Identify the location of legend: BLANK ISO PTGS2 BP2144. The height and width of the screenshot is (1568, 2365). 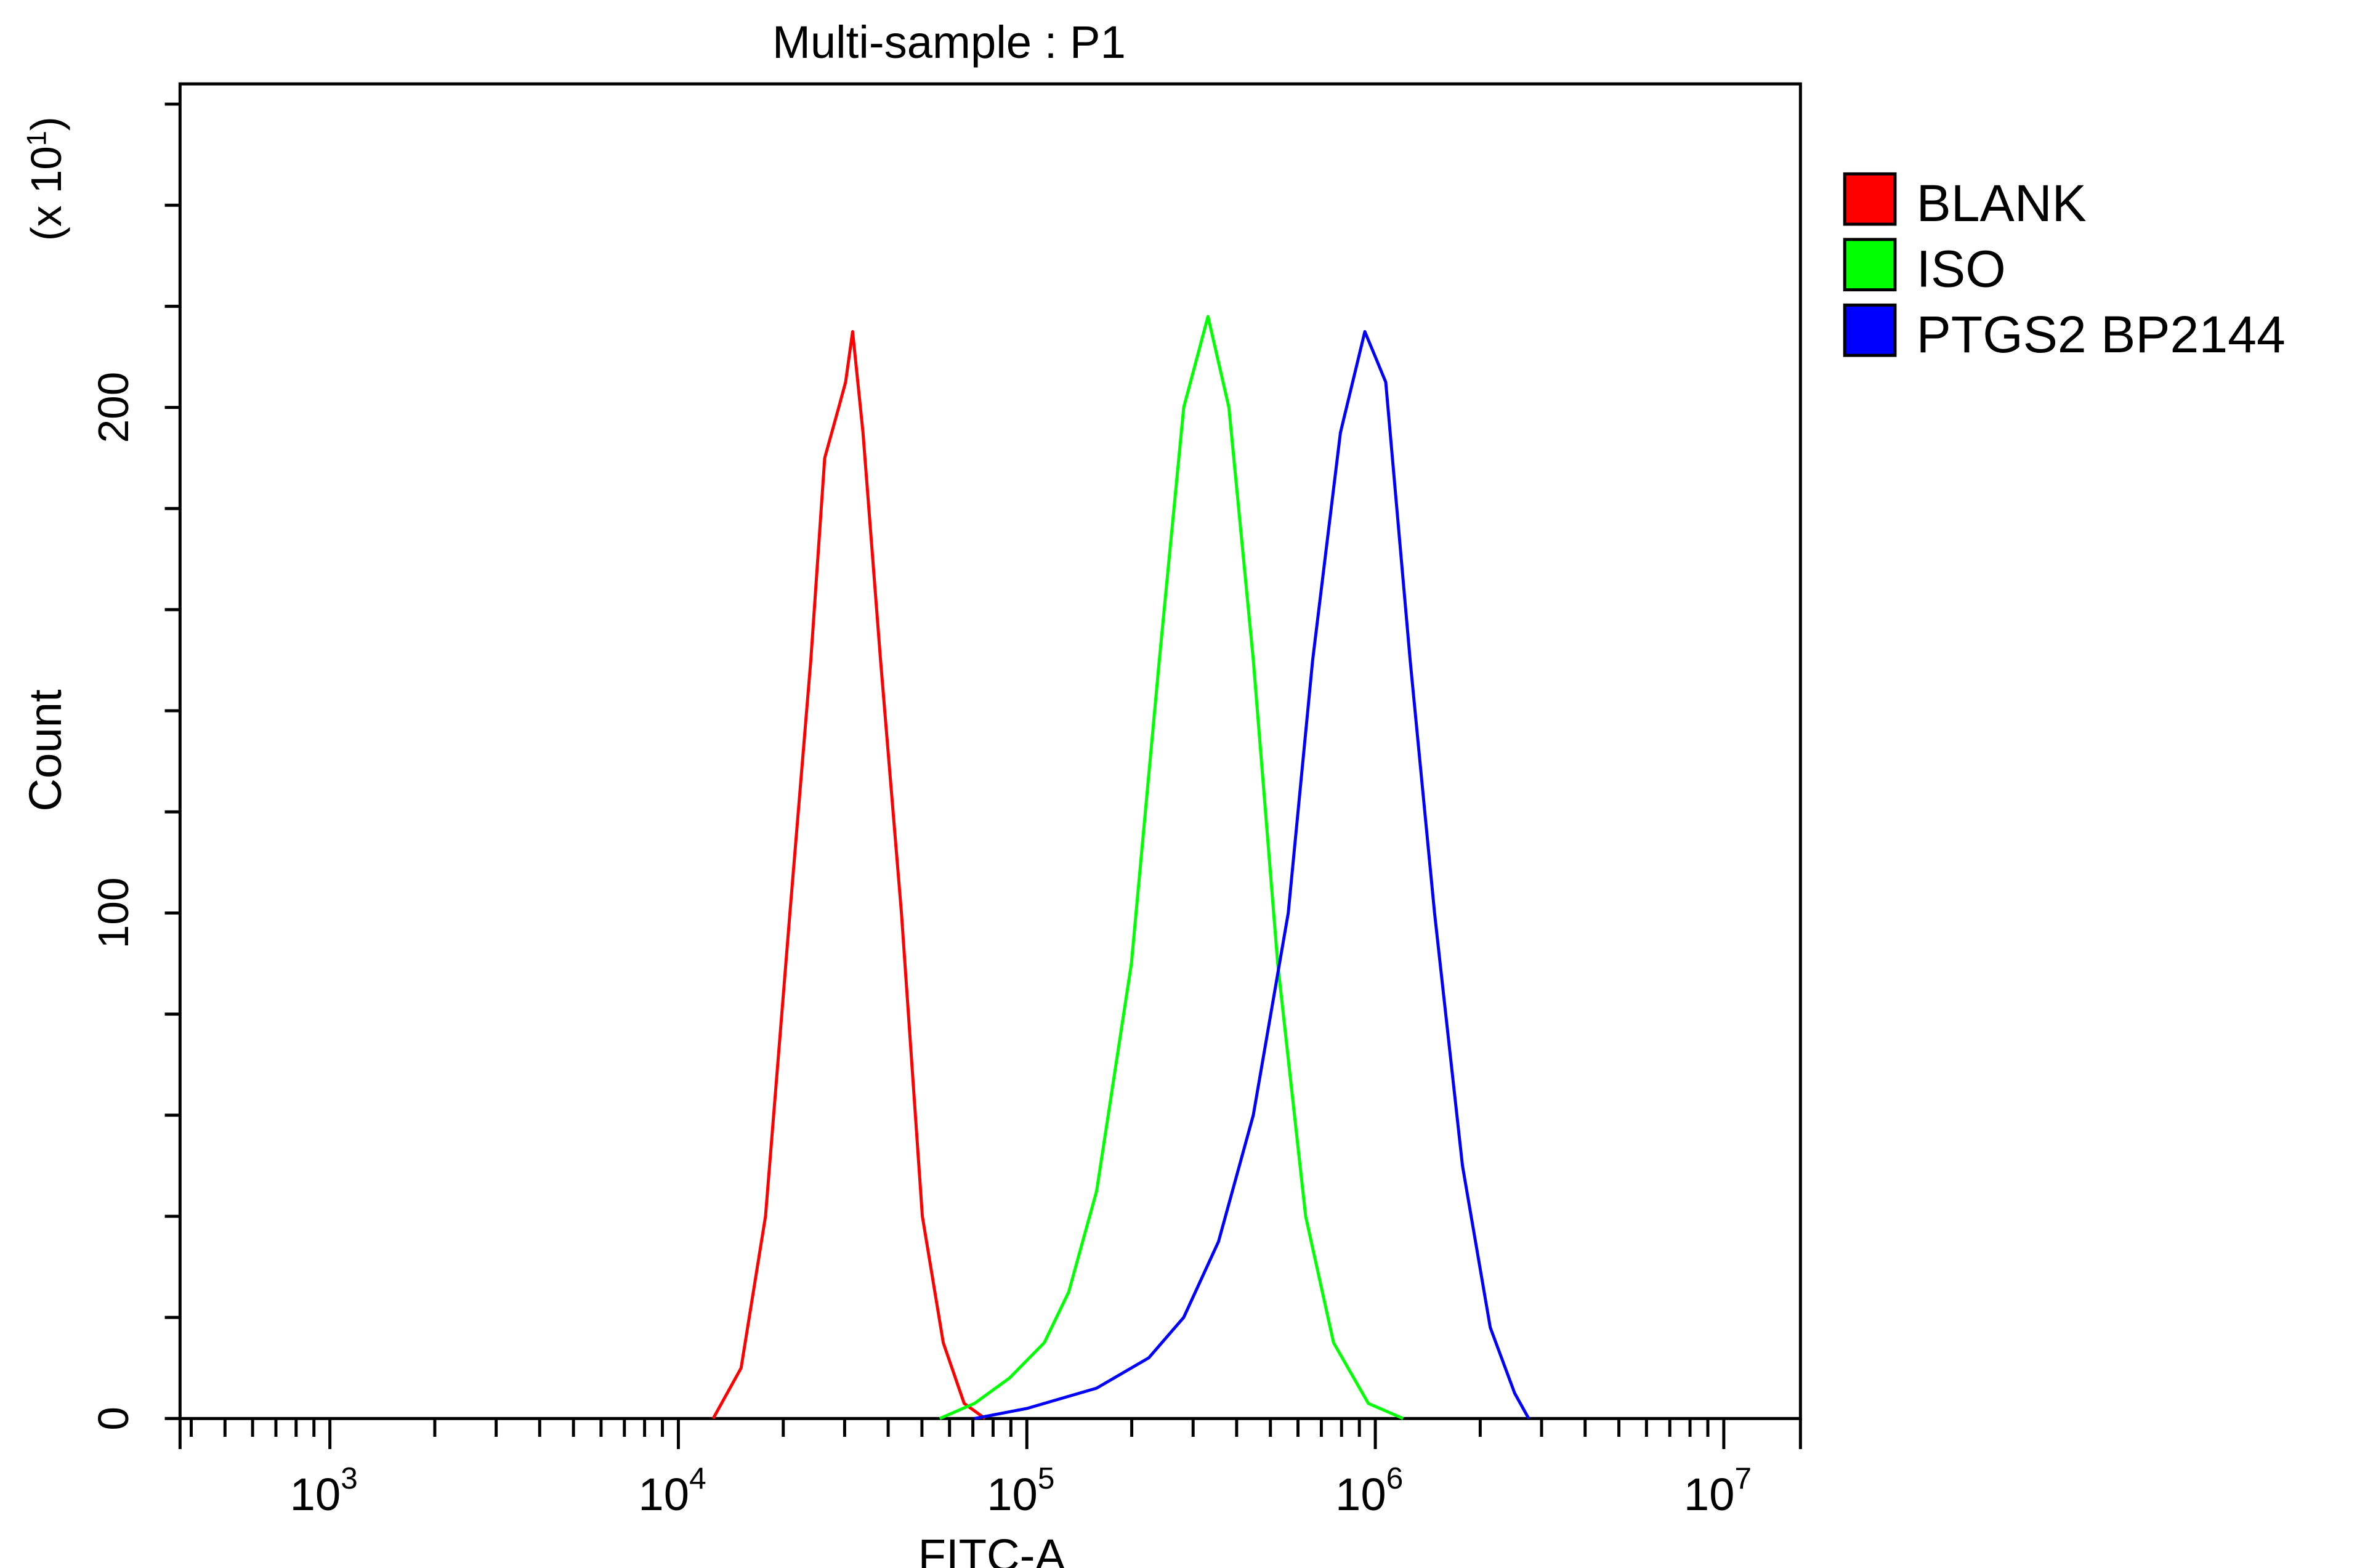
(2064, 267).